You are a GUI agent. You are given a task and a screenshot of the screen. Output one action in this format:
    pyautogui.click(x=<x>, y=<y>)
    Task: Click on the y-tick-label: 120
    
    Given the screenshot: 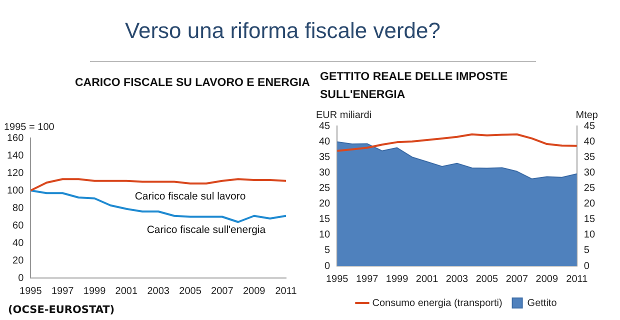 What is the action you would take?
    pyautogui.click(x=15, y=173)
    